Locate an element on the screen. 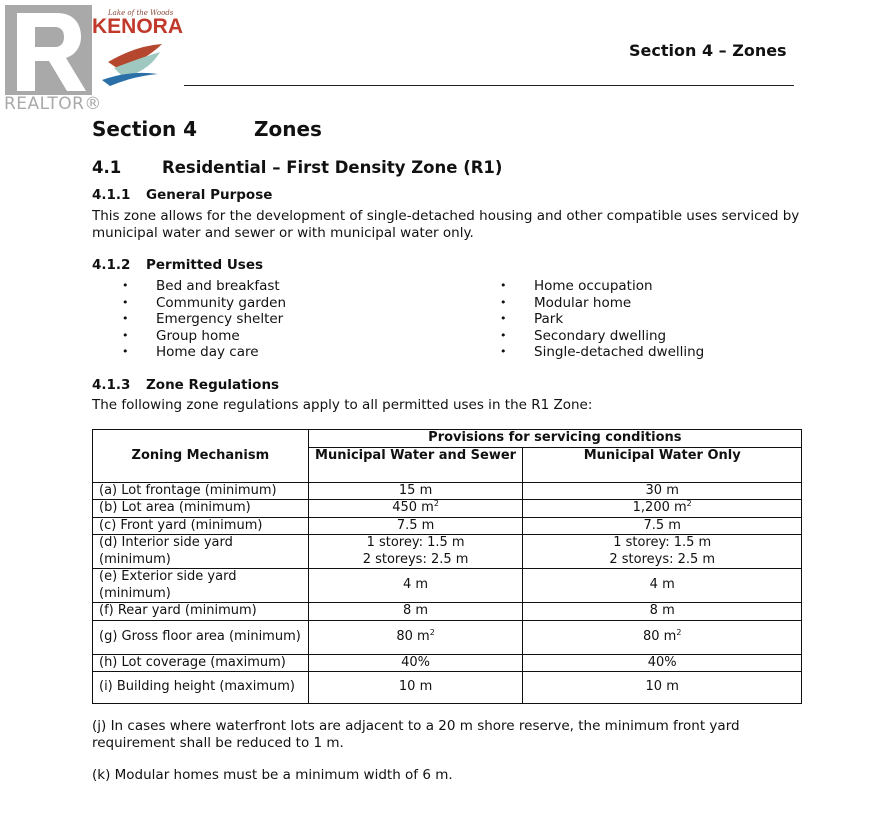 Image resolution: width=872 pixels, height=836 pixels. header-divider is located at coordinates (489, 85).